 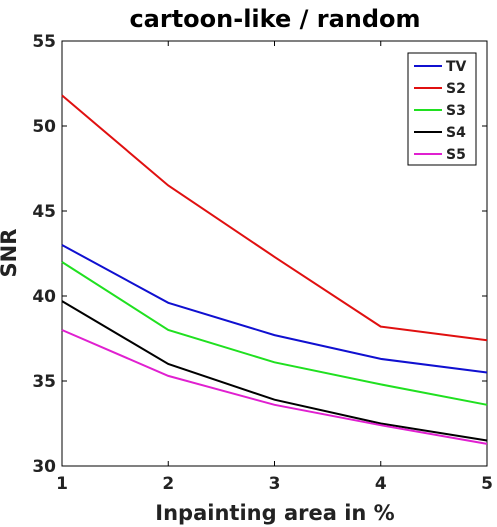 What do you see at coordinates (274, 19) in the screenshot?
I see `chart-title: cartoon-like / random` at bounding box center [274, 19].